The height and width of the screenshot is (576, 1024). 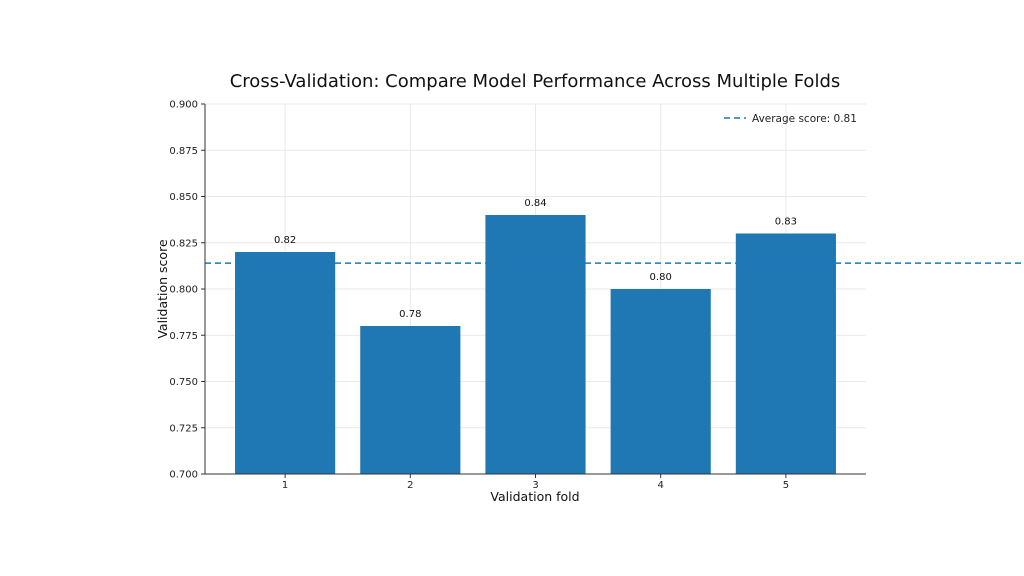 What do you see at coordinates (661, 277) in the screenshot?
I see `bar-value-label-fold-4: 0.80` at bounding box center [661, 277].